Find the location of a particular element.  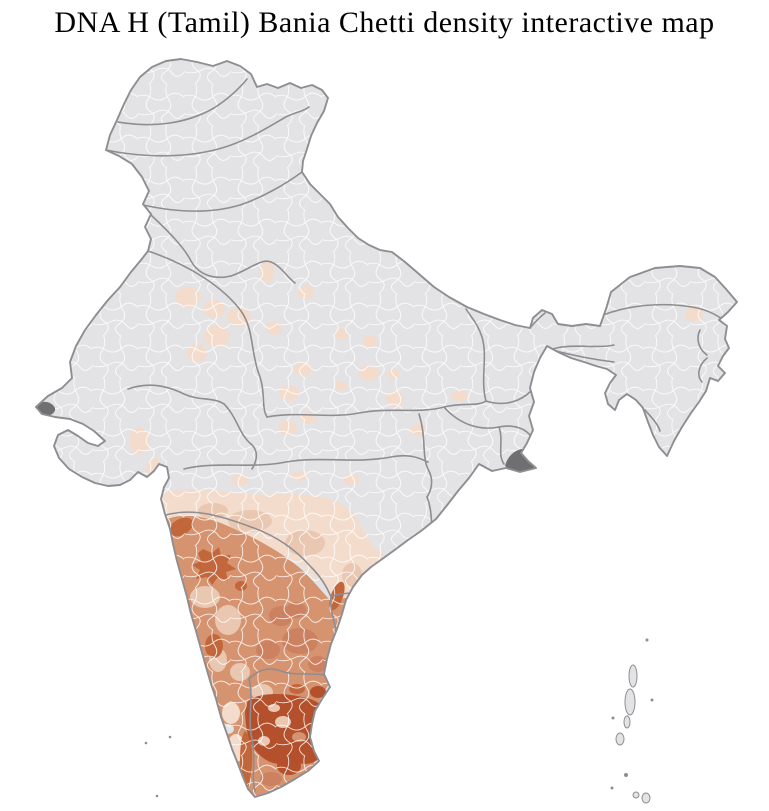

andaman-nicobar-islands is located at coordinates (632, 721).